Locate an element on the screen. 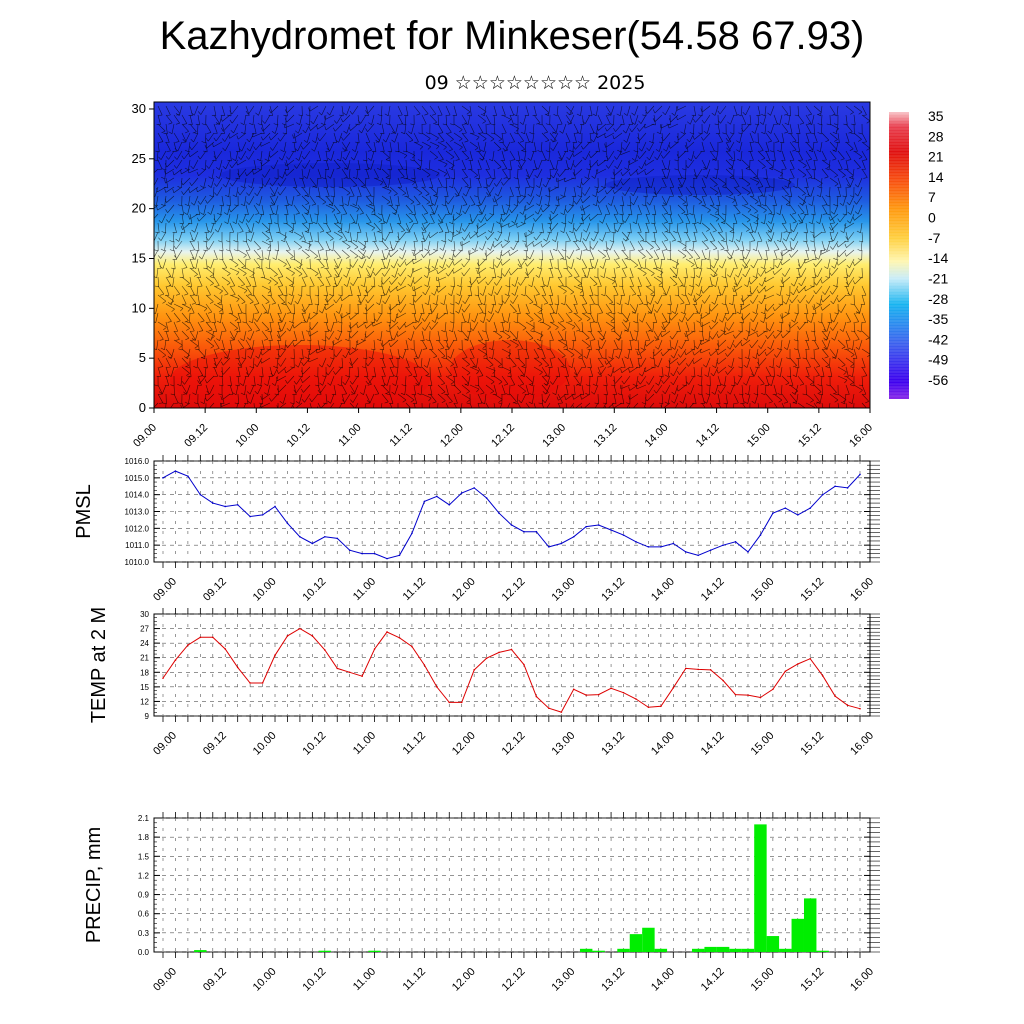  series-line is located at coordinates (511, 515).